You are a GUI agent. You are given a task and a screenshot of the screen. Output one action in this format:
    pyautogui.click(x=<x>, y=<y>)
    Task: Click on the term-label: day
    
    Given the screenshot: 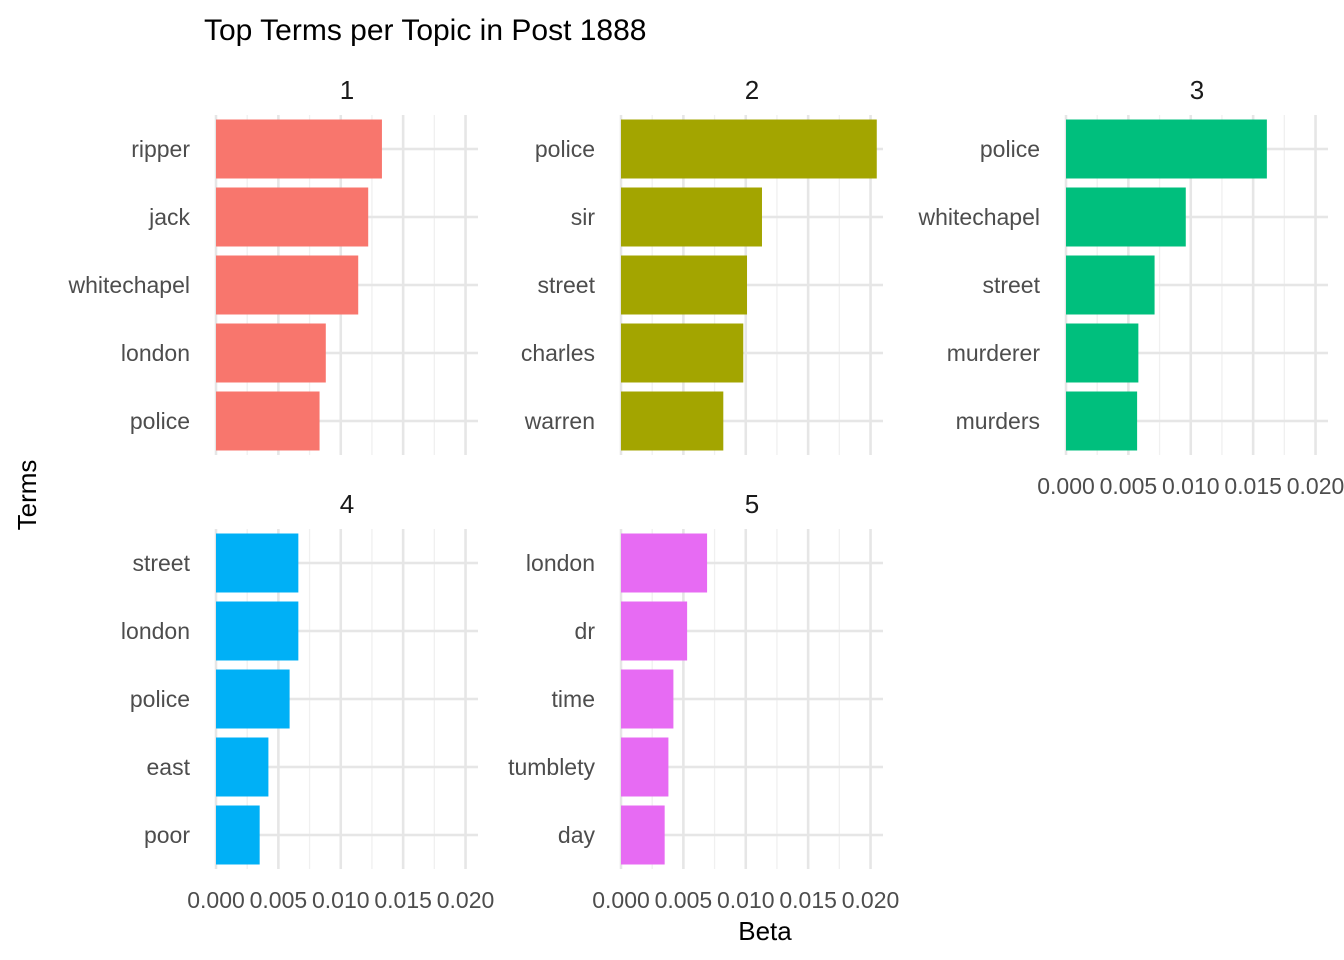 What is the action you would take?
    pyautogui.click(x=577, y=835)
    